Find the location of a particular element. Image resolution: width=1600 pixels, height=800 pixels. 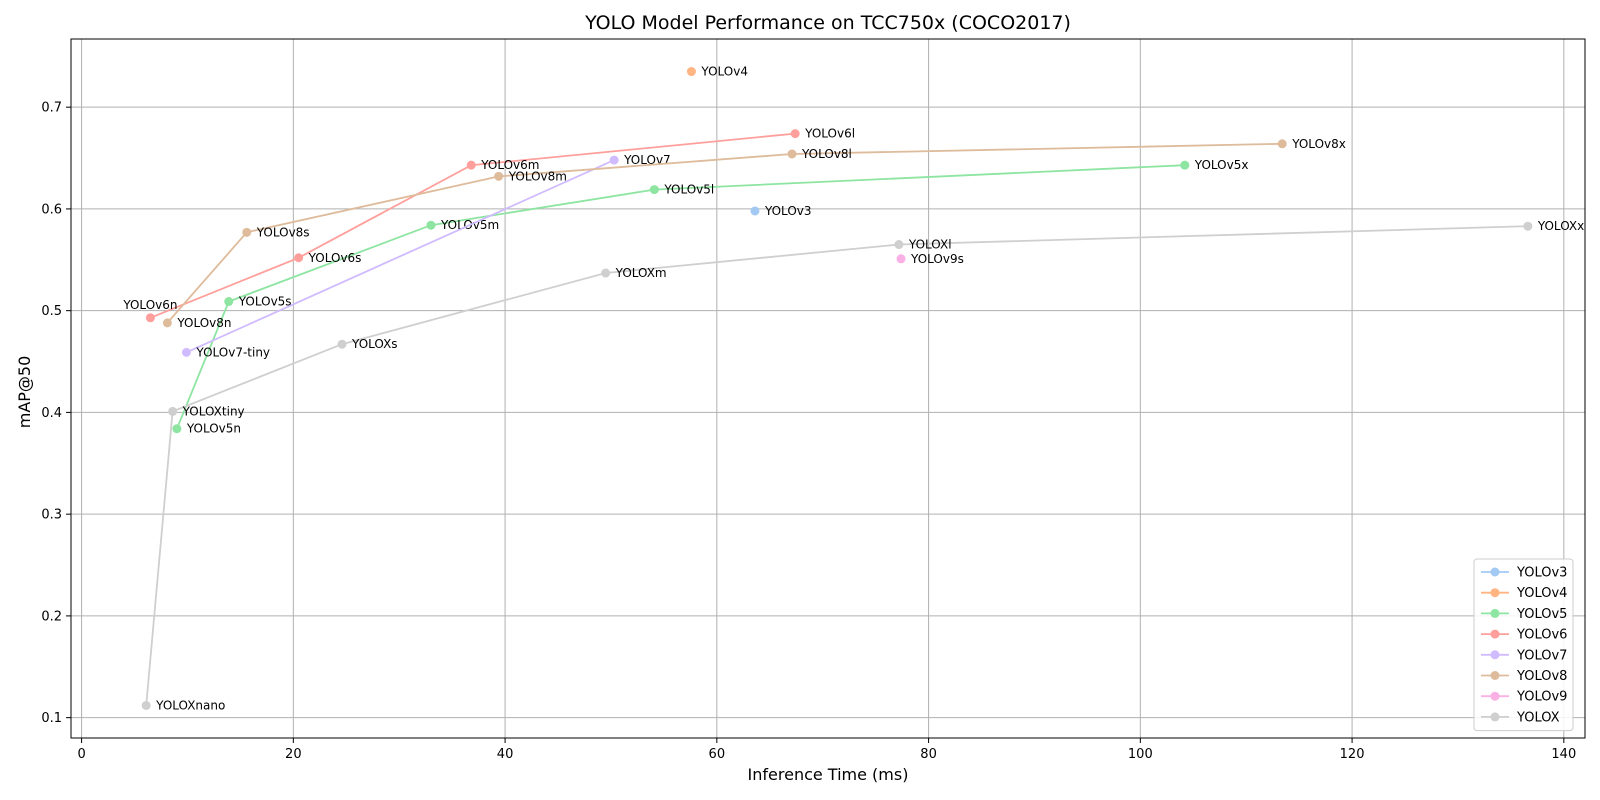

data-point-yolov6s is located at coordinates (299, 258).